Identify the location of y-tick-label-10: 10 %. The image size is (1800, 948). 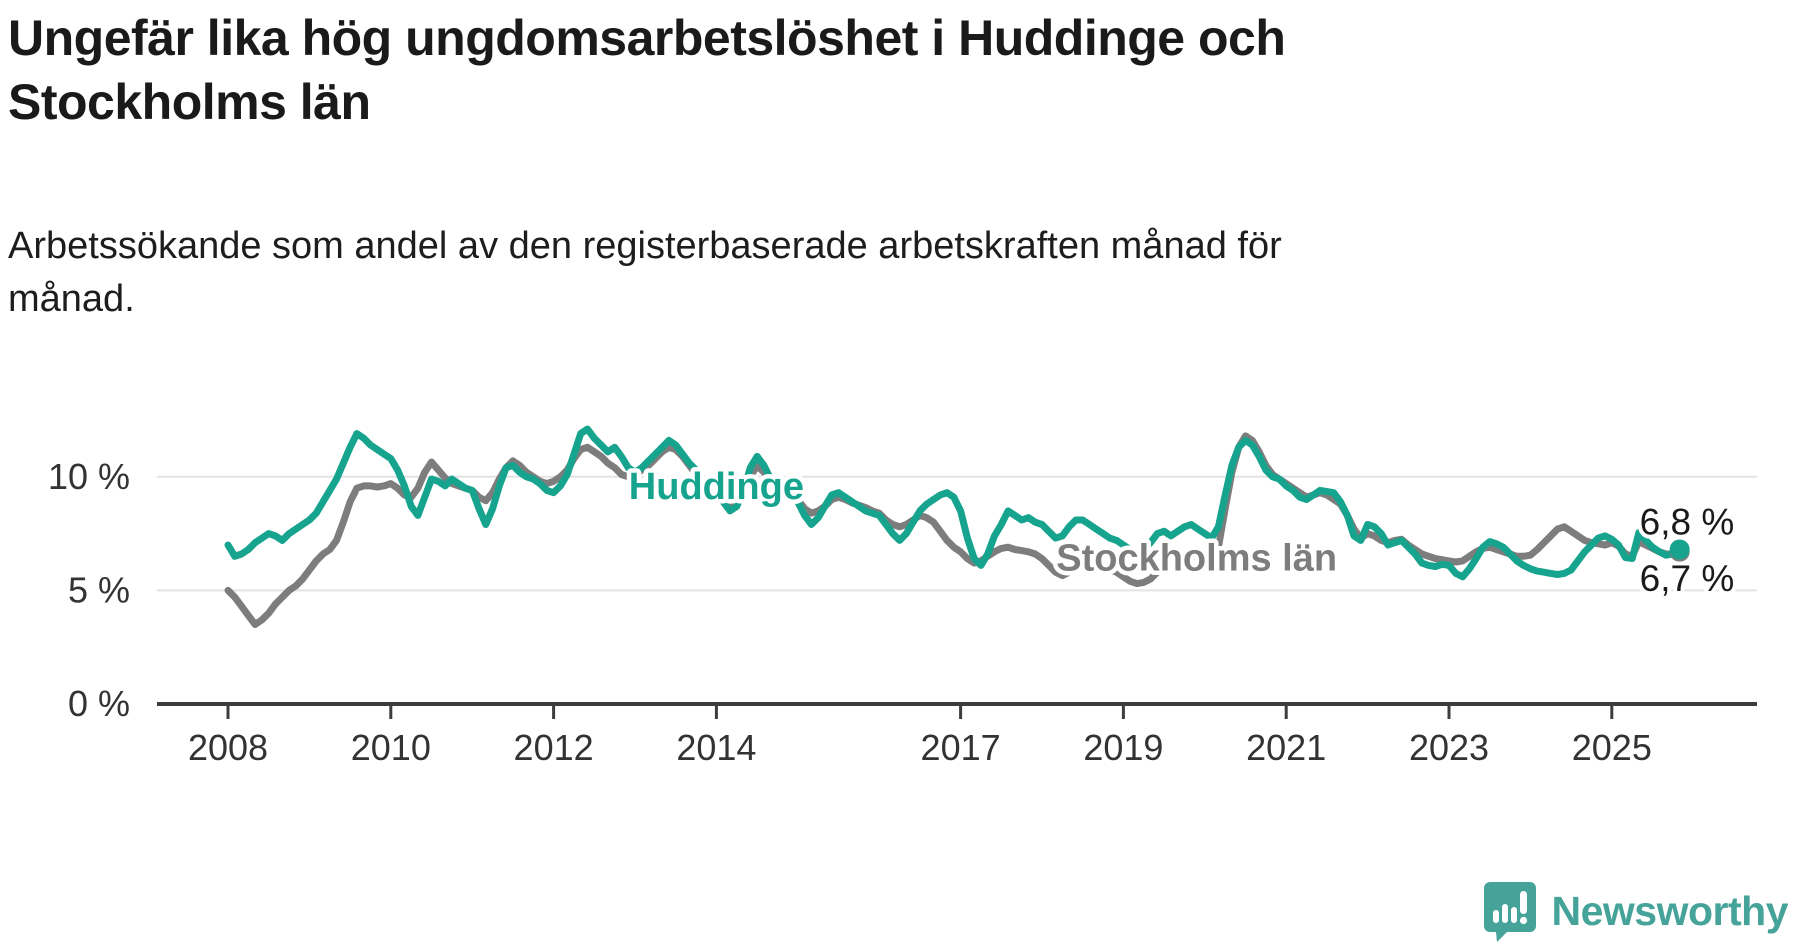
(89, 476).